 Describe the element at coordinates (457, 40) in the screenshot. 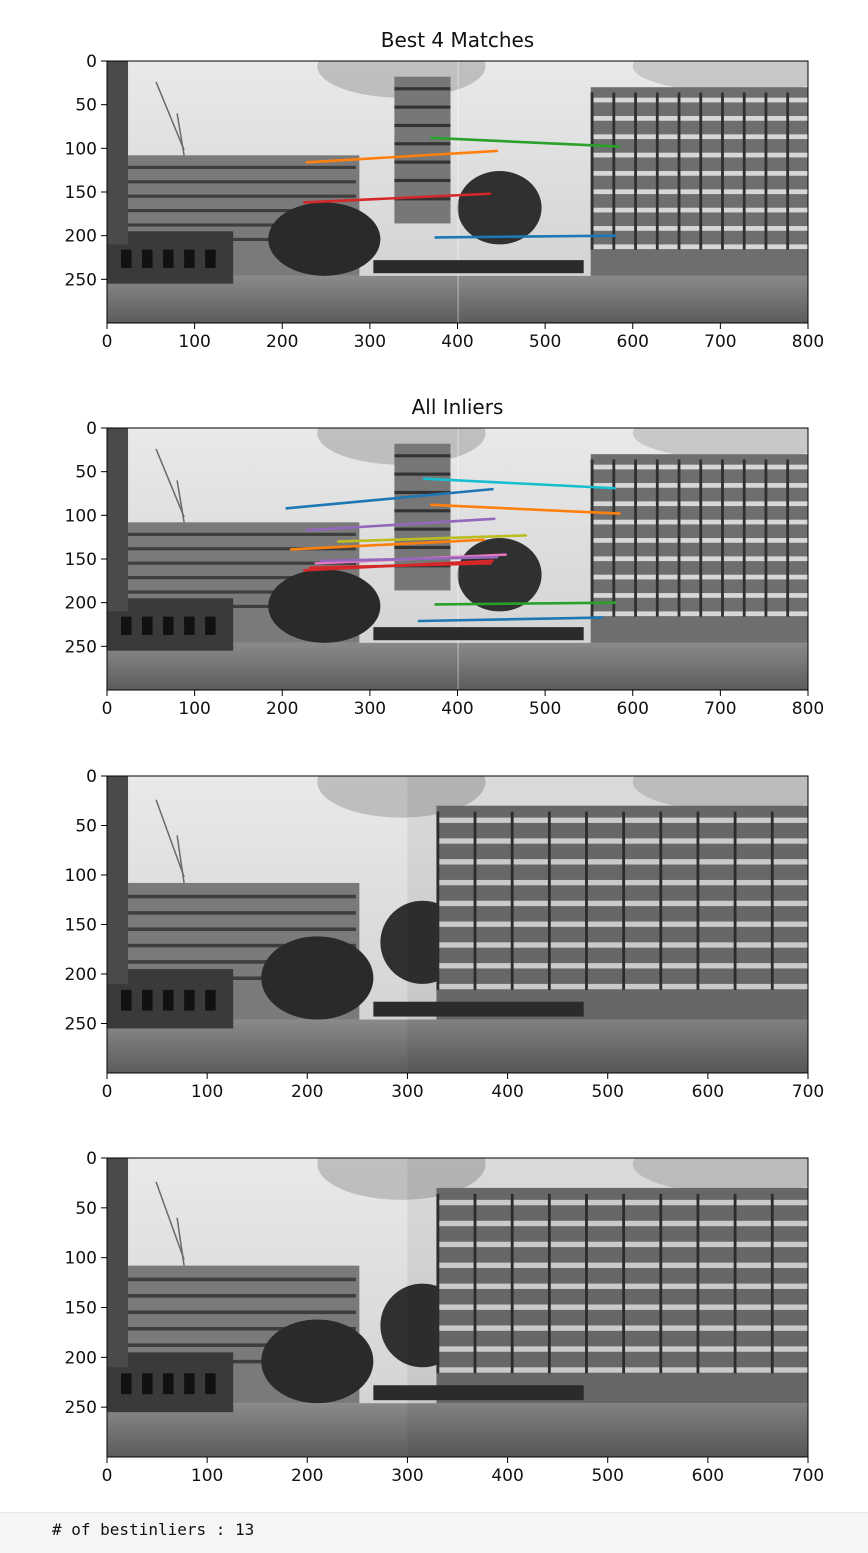

I see `figure-1-title: Best 4 Matches` at that location.